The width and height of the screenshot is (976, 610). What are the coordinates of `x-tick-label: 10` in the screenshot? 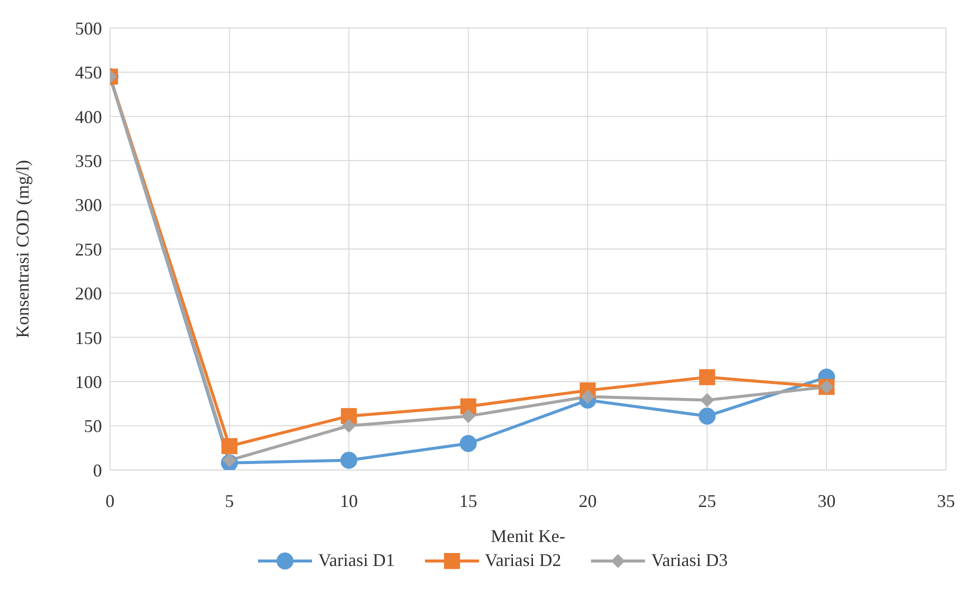 It's located at (349, 500).